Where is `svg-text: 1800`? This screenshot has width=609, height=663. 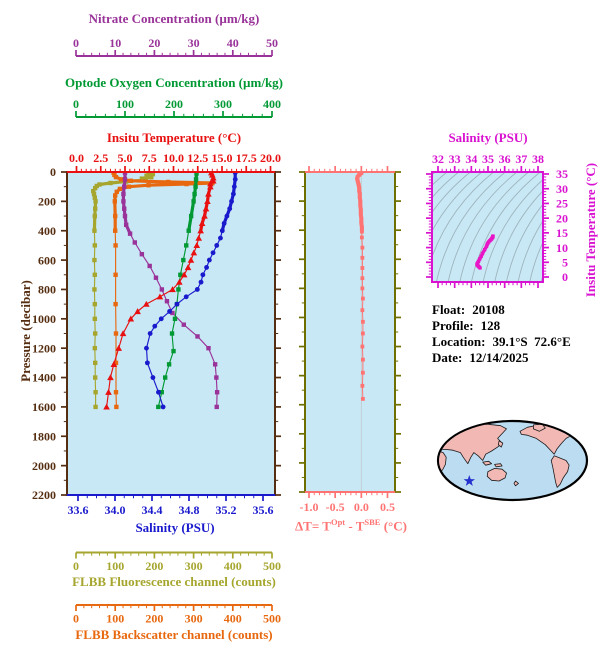 svg-text: 1800 is located at coordinates (44, 436).